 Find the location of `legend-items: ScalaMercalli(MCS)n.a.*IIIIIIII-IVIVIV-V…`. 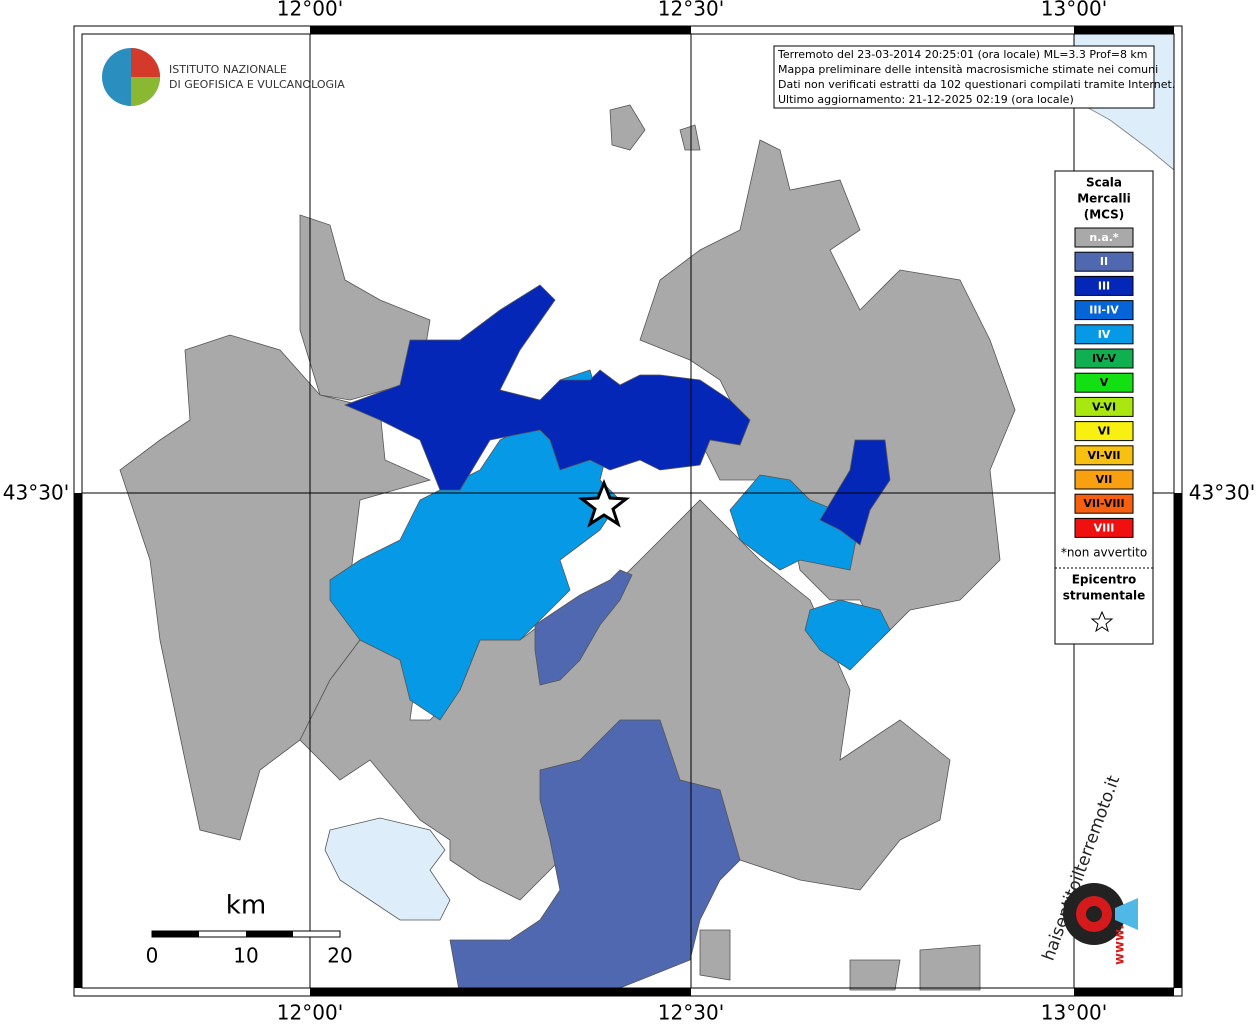

legend-items: ScalaMercalli(MCS)n.a.*IIIIIIII-IVIVIV-V… is located at coordinates (1104, 404).